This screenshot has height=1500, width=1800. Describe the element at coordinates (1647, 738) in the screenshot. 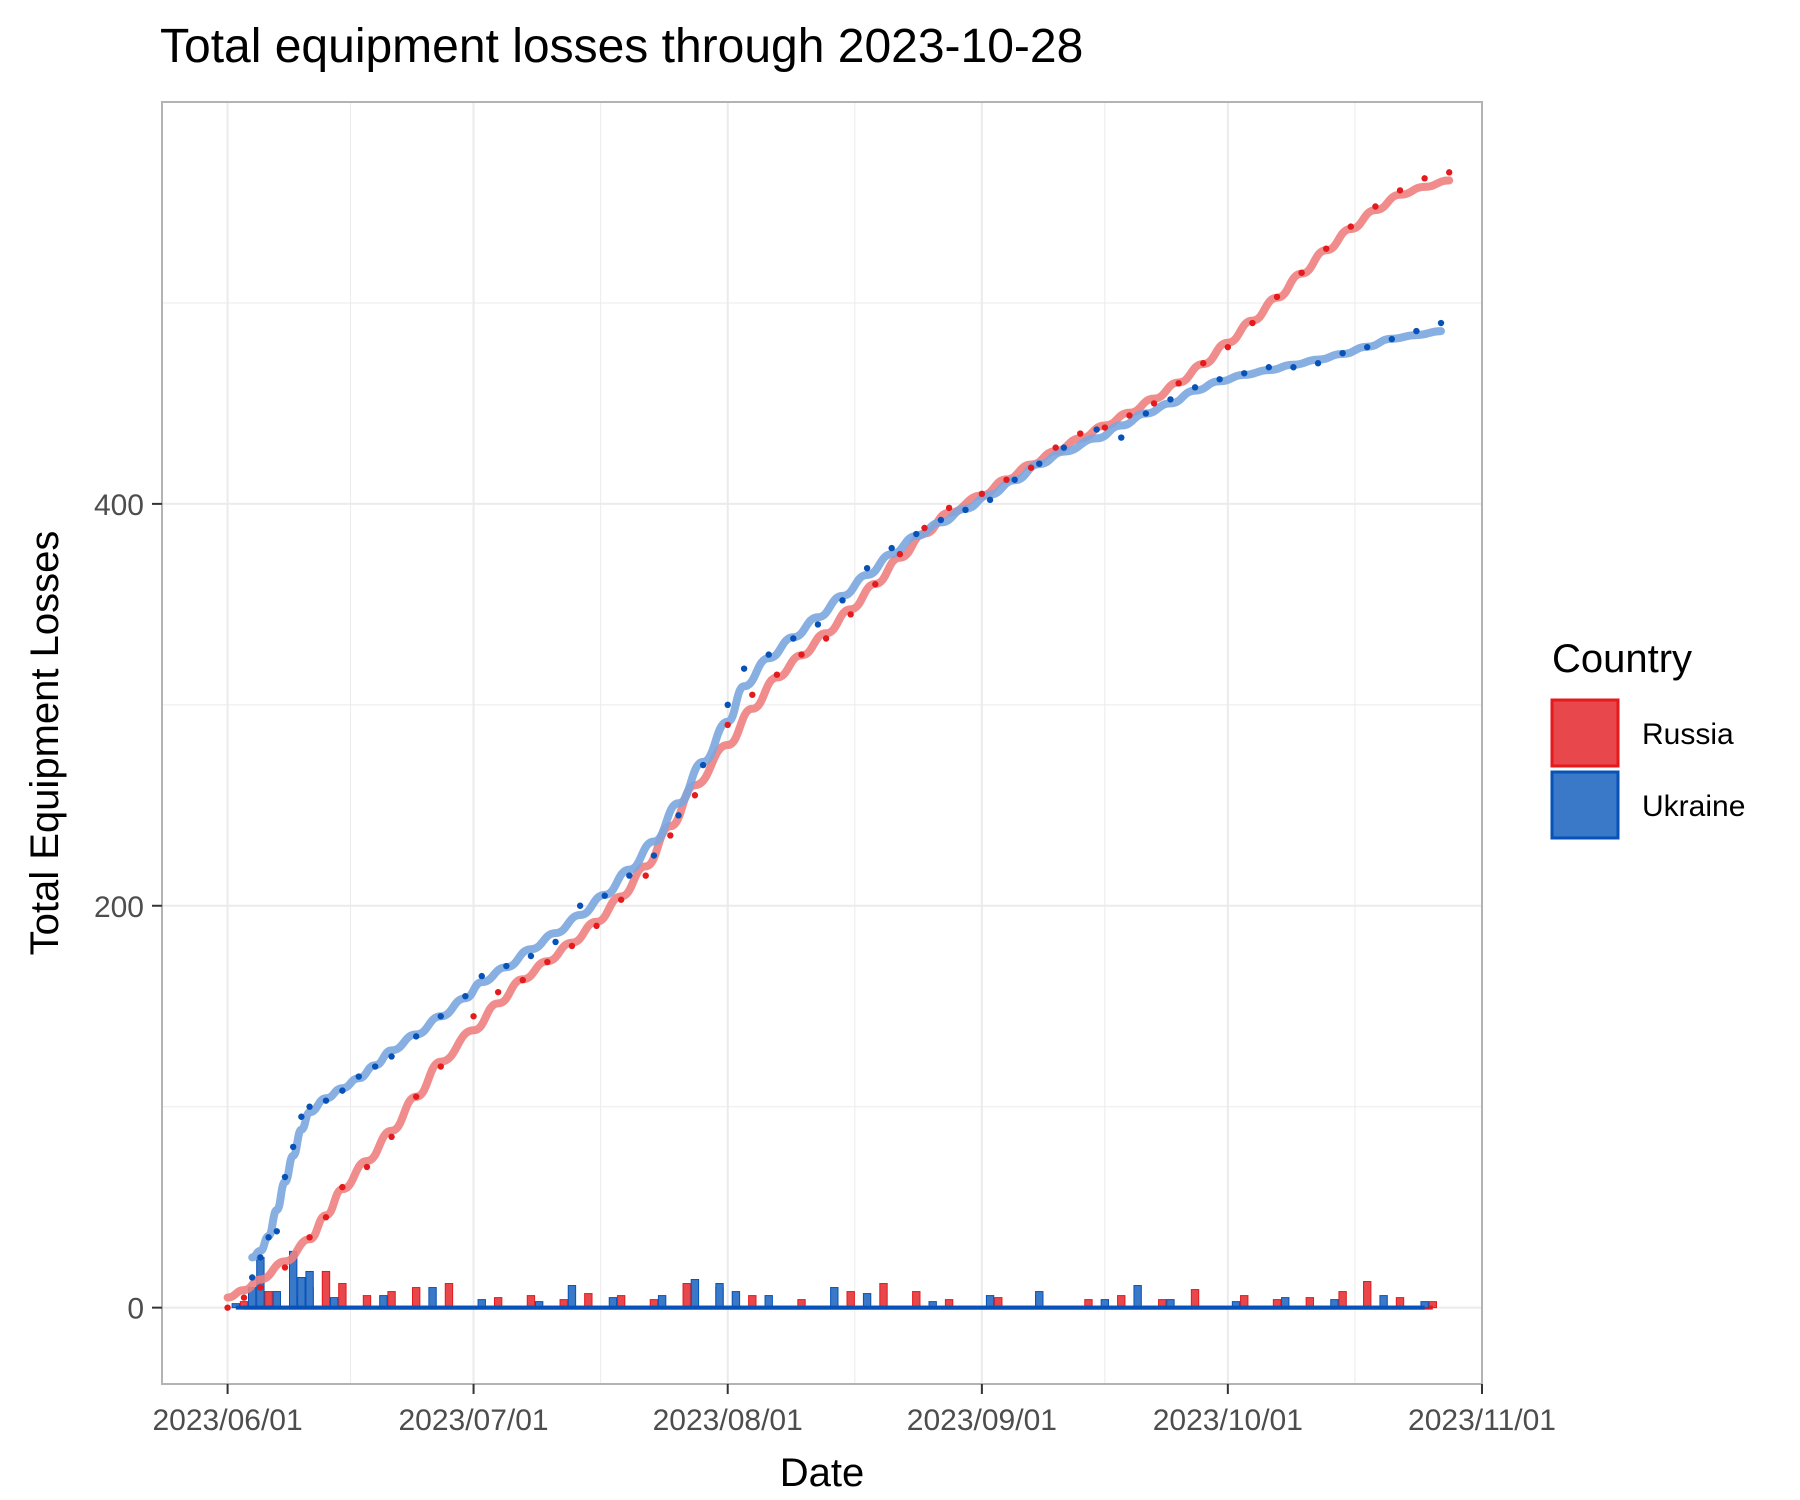

I see `legend: Country Russia Ukraine` at that location.